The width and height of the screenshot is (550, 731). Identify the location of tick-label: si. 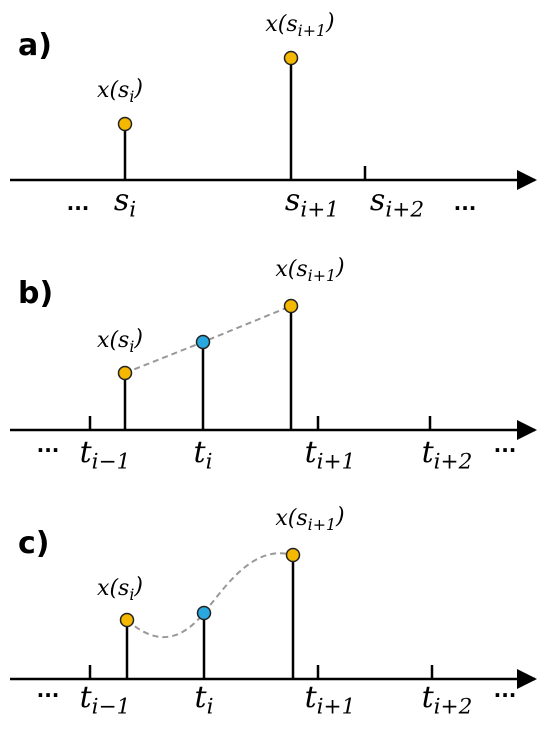
(125, 202).